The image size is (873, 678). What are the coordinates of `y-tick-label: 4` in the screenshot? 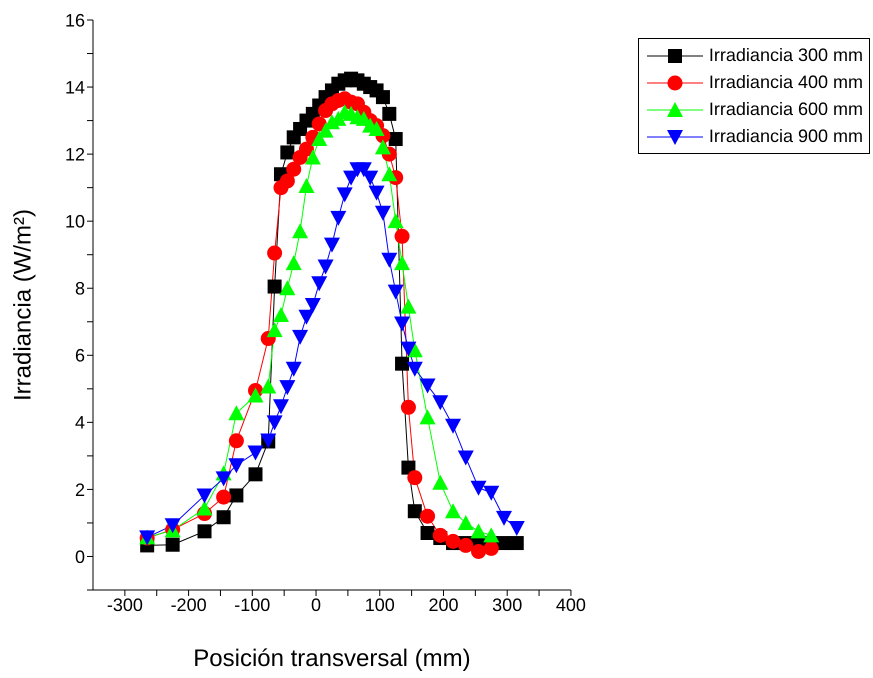 It's located at (79, 422).